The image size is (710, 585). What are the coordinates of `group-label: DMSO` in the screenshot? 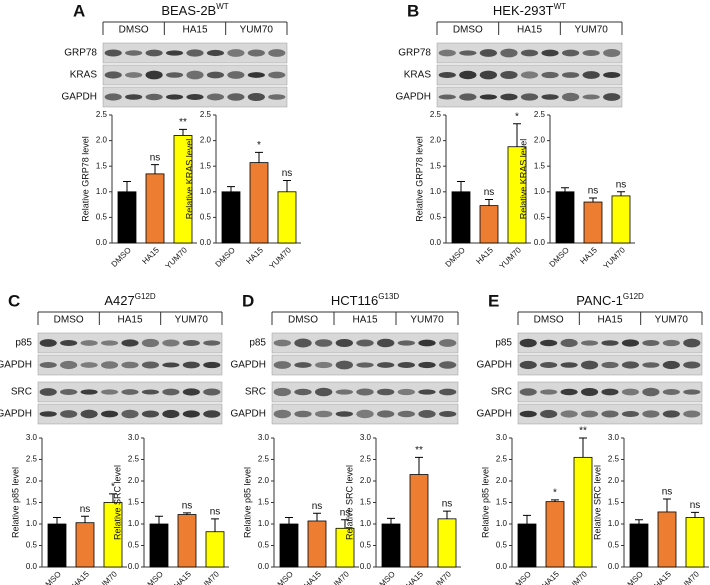 It's located at (468, 30).